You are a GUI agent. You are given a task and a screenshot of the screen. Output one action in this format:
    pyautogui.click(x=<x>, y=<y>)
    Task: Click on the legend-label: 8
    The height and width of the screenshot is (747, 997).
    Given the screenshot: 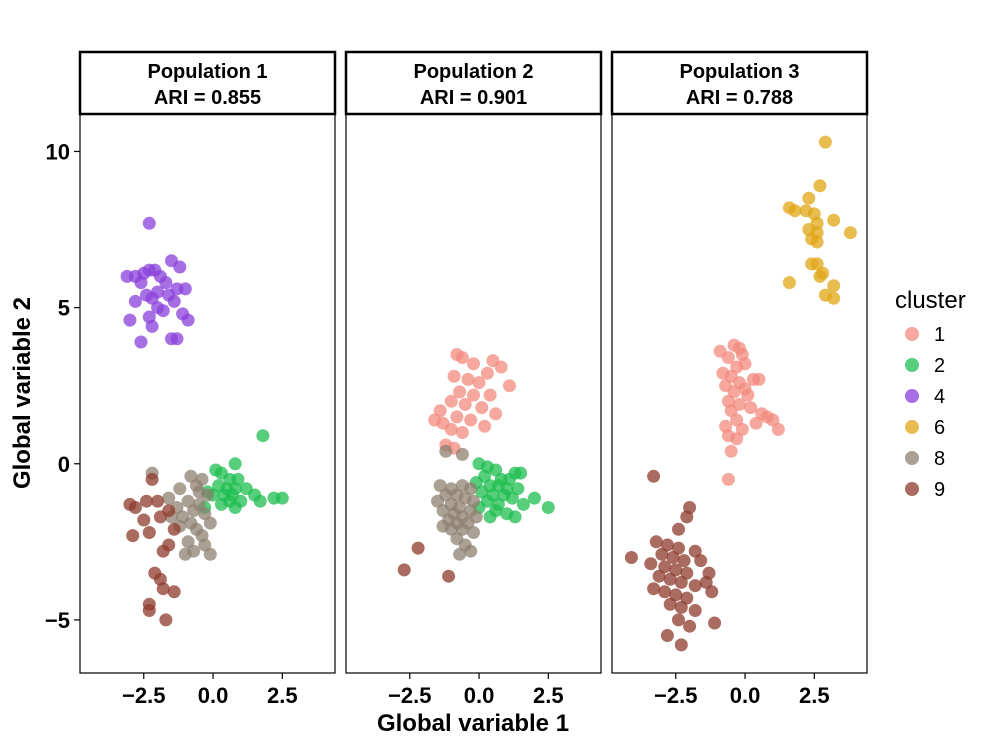 What is the action you would take?
    pyautogui.click(x=939, y=459)
    